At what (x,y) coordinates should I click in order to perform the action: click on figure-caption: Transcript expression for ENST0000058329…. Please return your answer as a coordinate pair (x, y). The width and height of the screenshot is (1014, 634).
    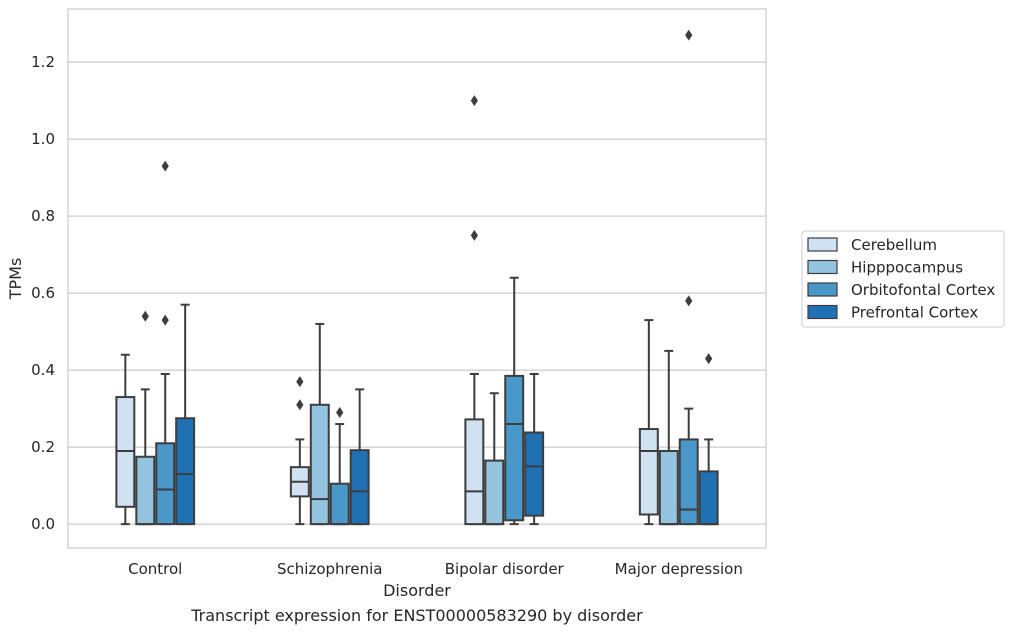
    Looking at the image, I should click on (417, 615).